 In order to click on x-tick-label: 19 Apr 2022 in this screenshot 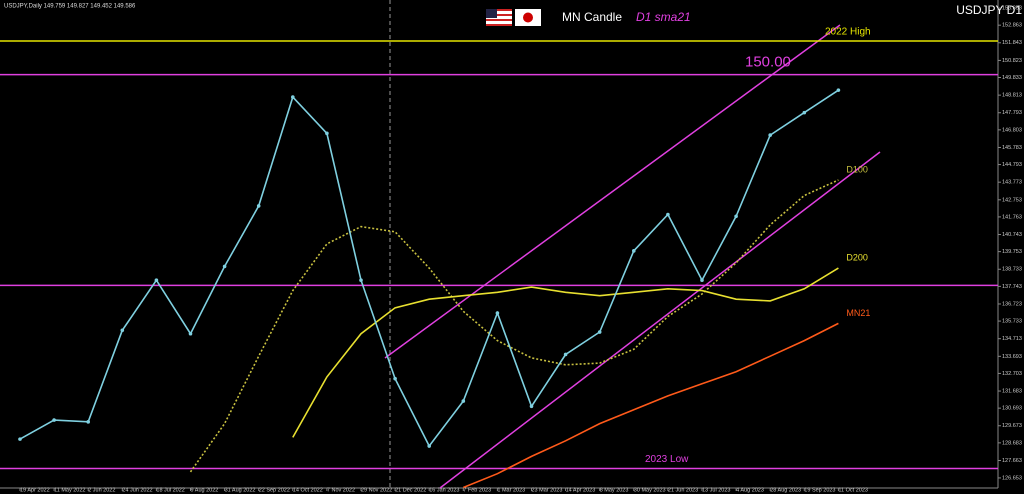, I will do `click(35, 490)`.